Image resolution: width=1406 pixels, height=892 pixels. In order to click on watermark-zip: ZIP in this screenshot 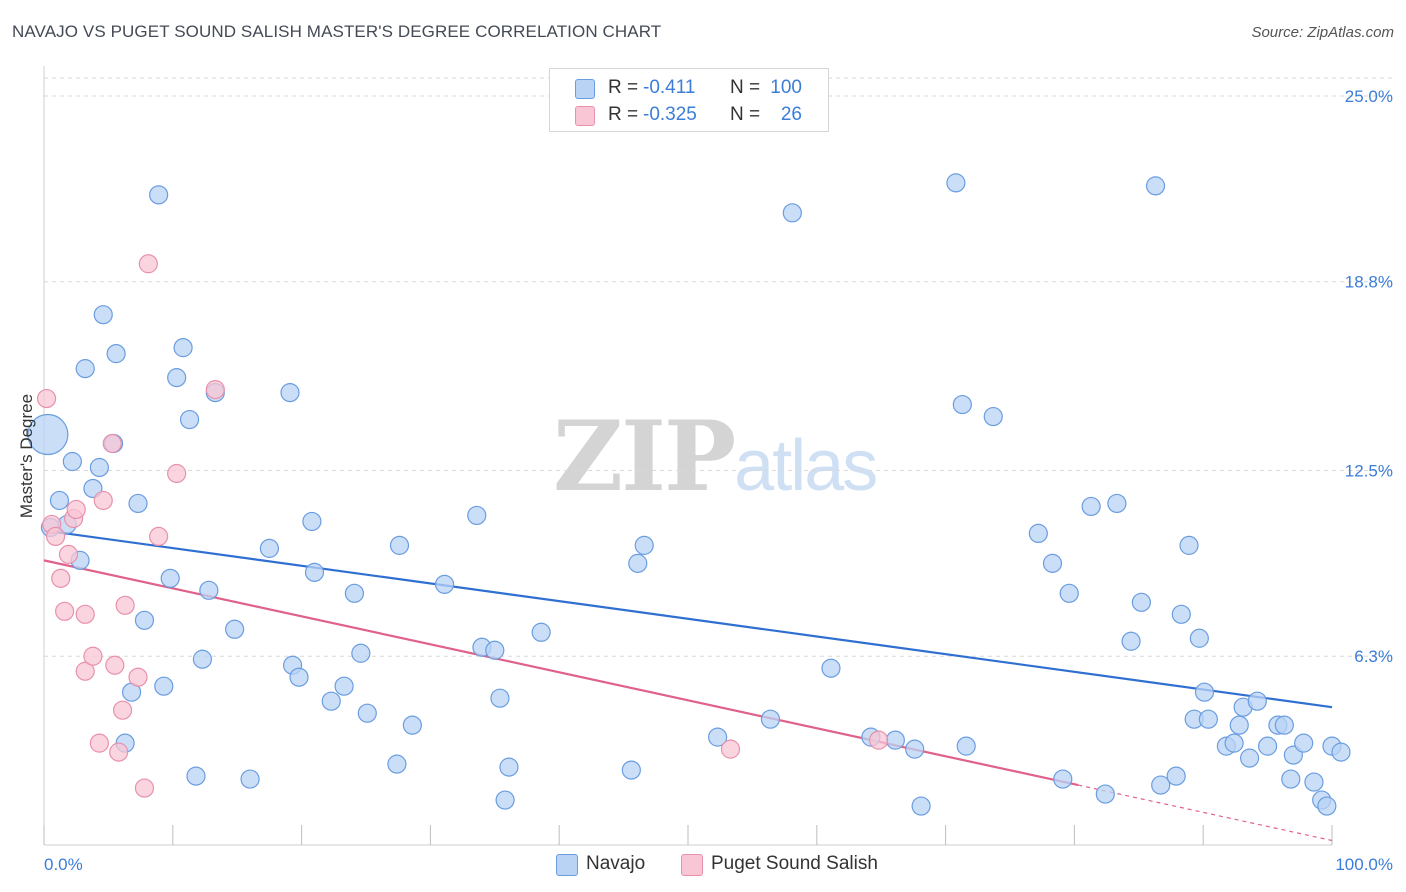, I will do `click(644, 456)`.